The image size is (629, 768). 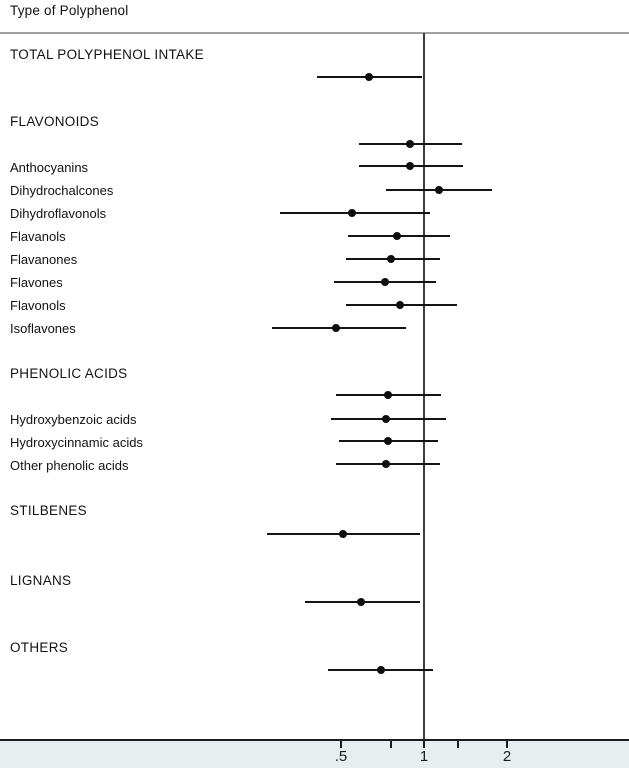 What do you see at coordinates (55, 121) in the screenshot?
I see `section-label: FLAVONOIDS` at bounding box center [55, 121].